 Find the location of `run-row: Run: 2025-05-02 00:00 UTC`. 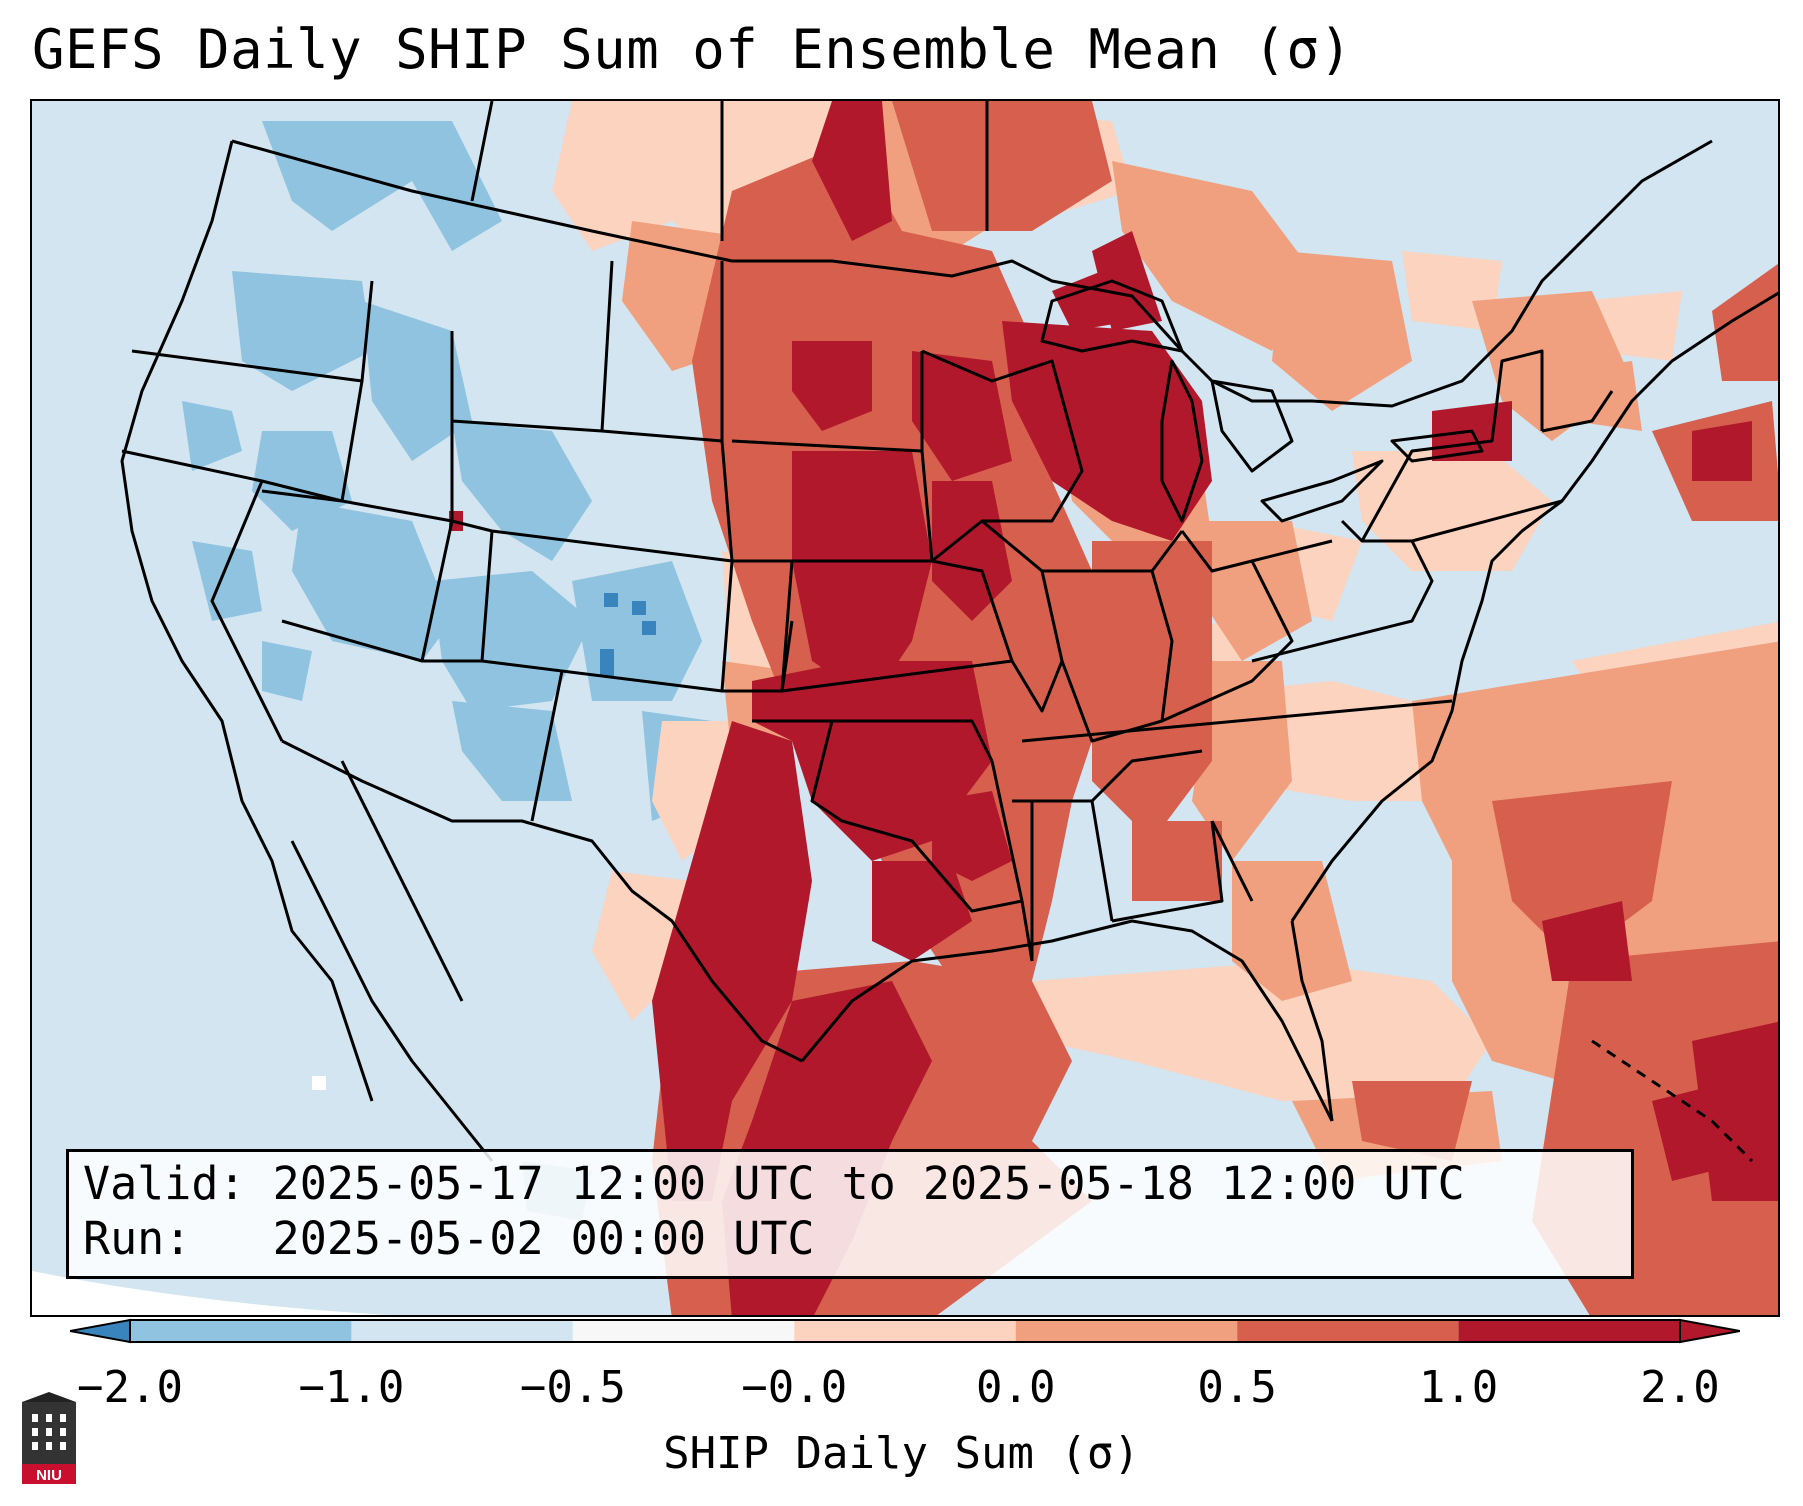

run-row: Run: 2025-05-02 00:00 UTC is located at coordinates (850, 1238).